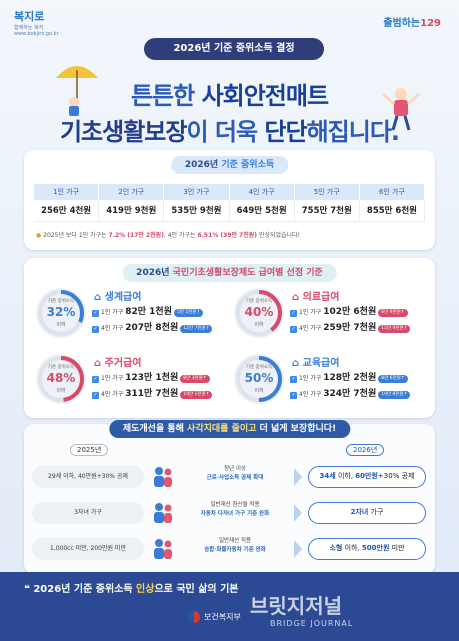  I want to click on benefit-title-text: 의료급여, so click(321, 297).